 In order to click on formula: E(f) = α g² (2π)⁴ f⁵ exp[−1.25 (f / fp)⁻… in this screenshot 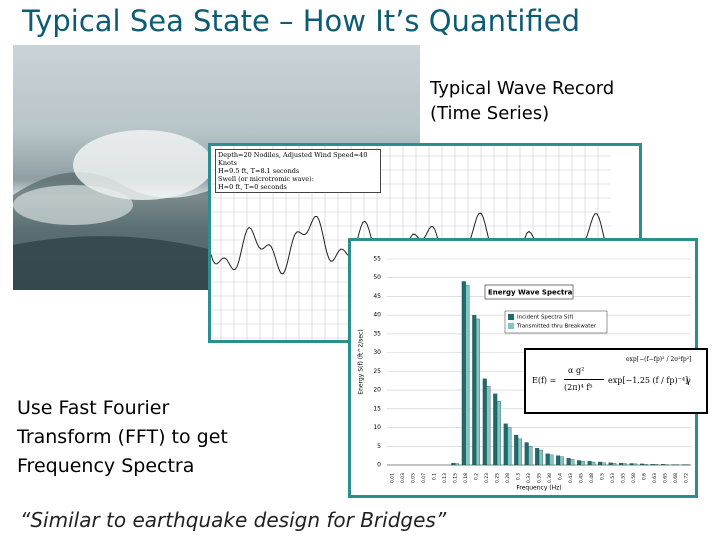, I will do `click(616, 381)`.